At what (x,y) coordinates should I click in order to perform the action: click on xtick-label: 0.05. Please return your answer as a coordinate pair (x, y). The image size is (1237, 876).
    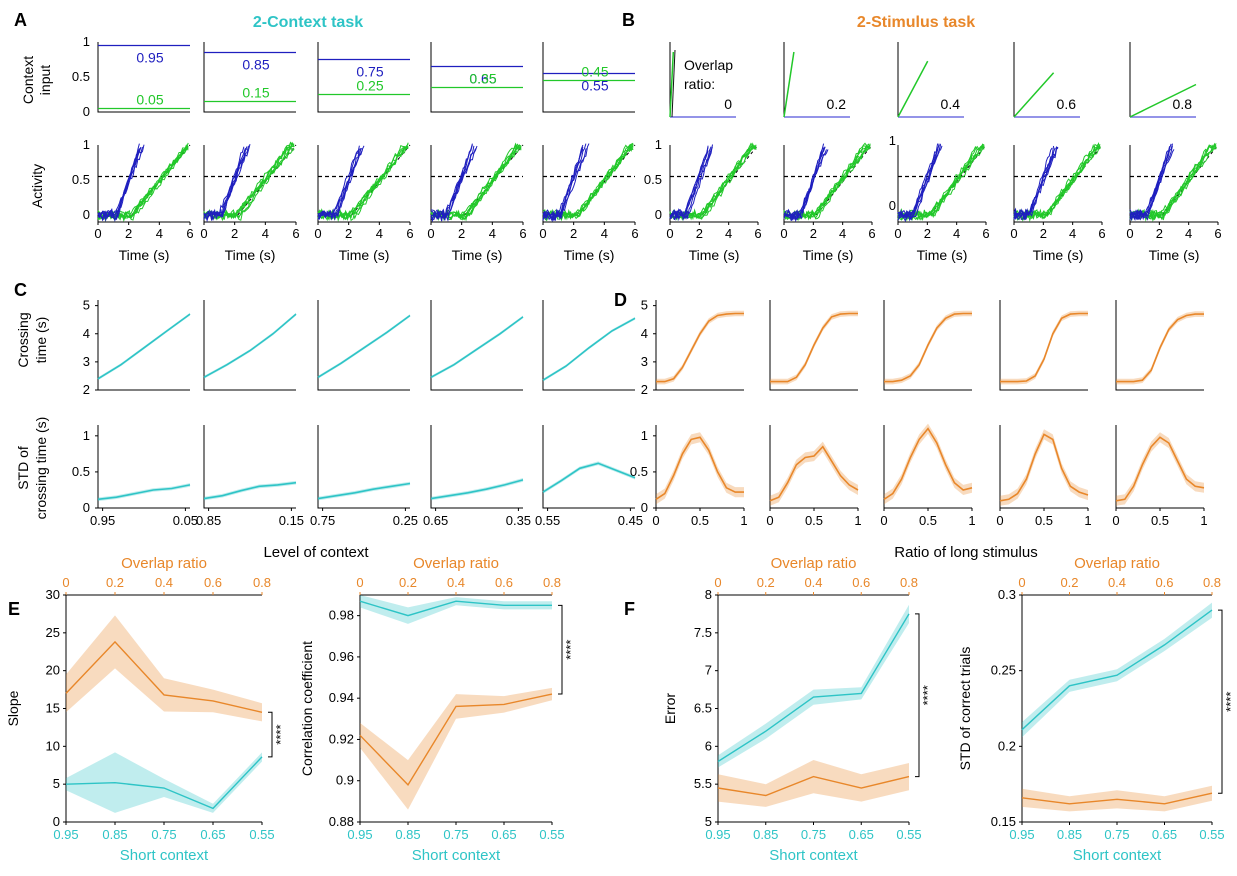
    Looking at the image, I should click on (185, 520).